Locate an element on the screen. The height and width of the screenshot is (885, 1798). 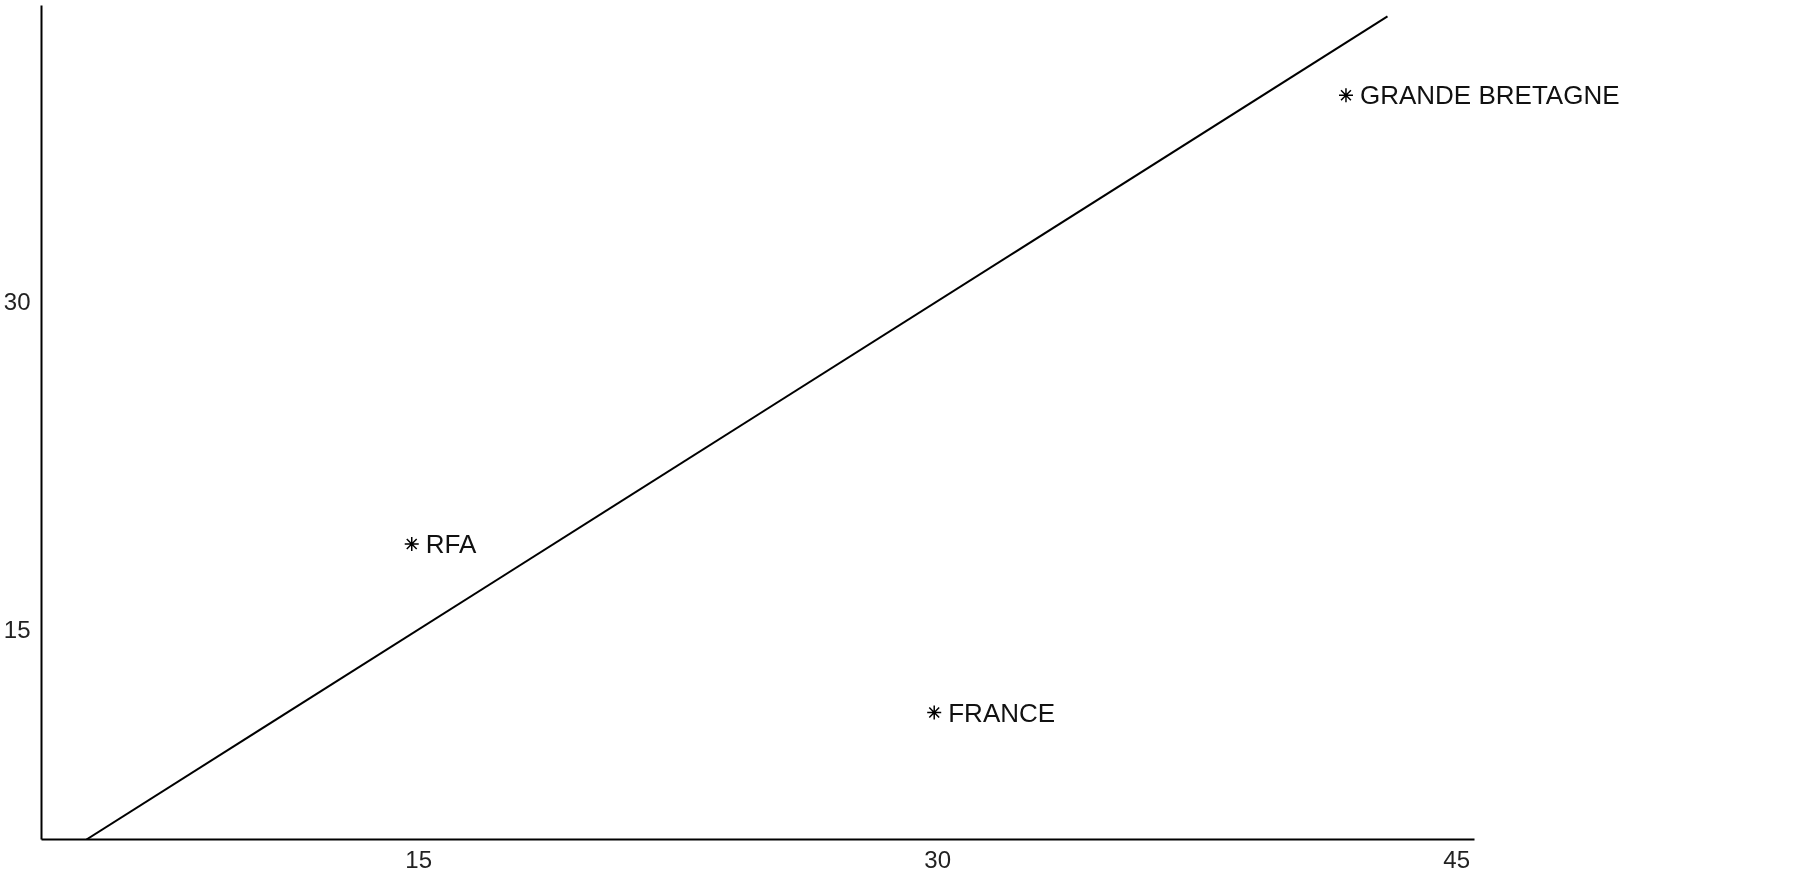
x-tick-label: 30 is located at coordinates (938, 859).